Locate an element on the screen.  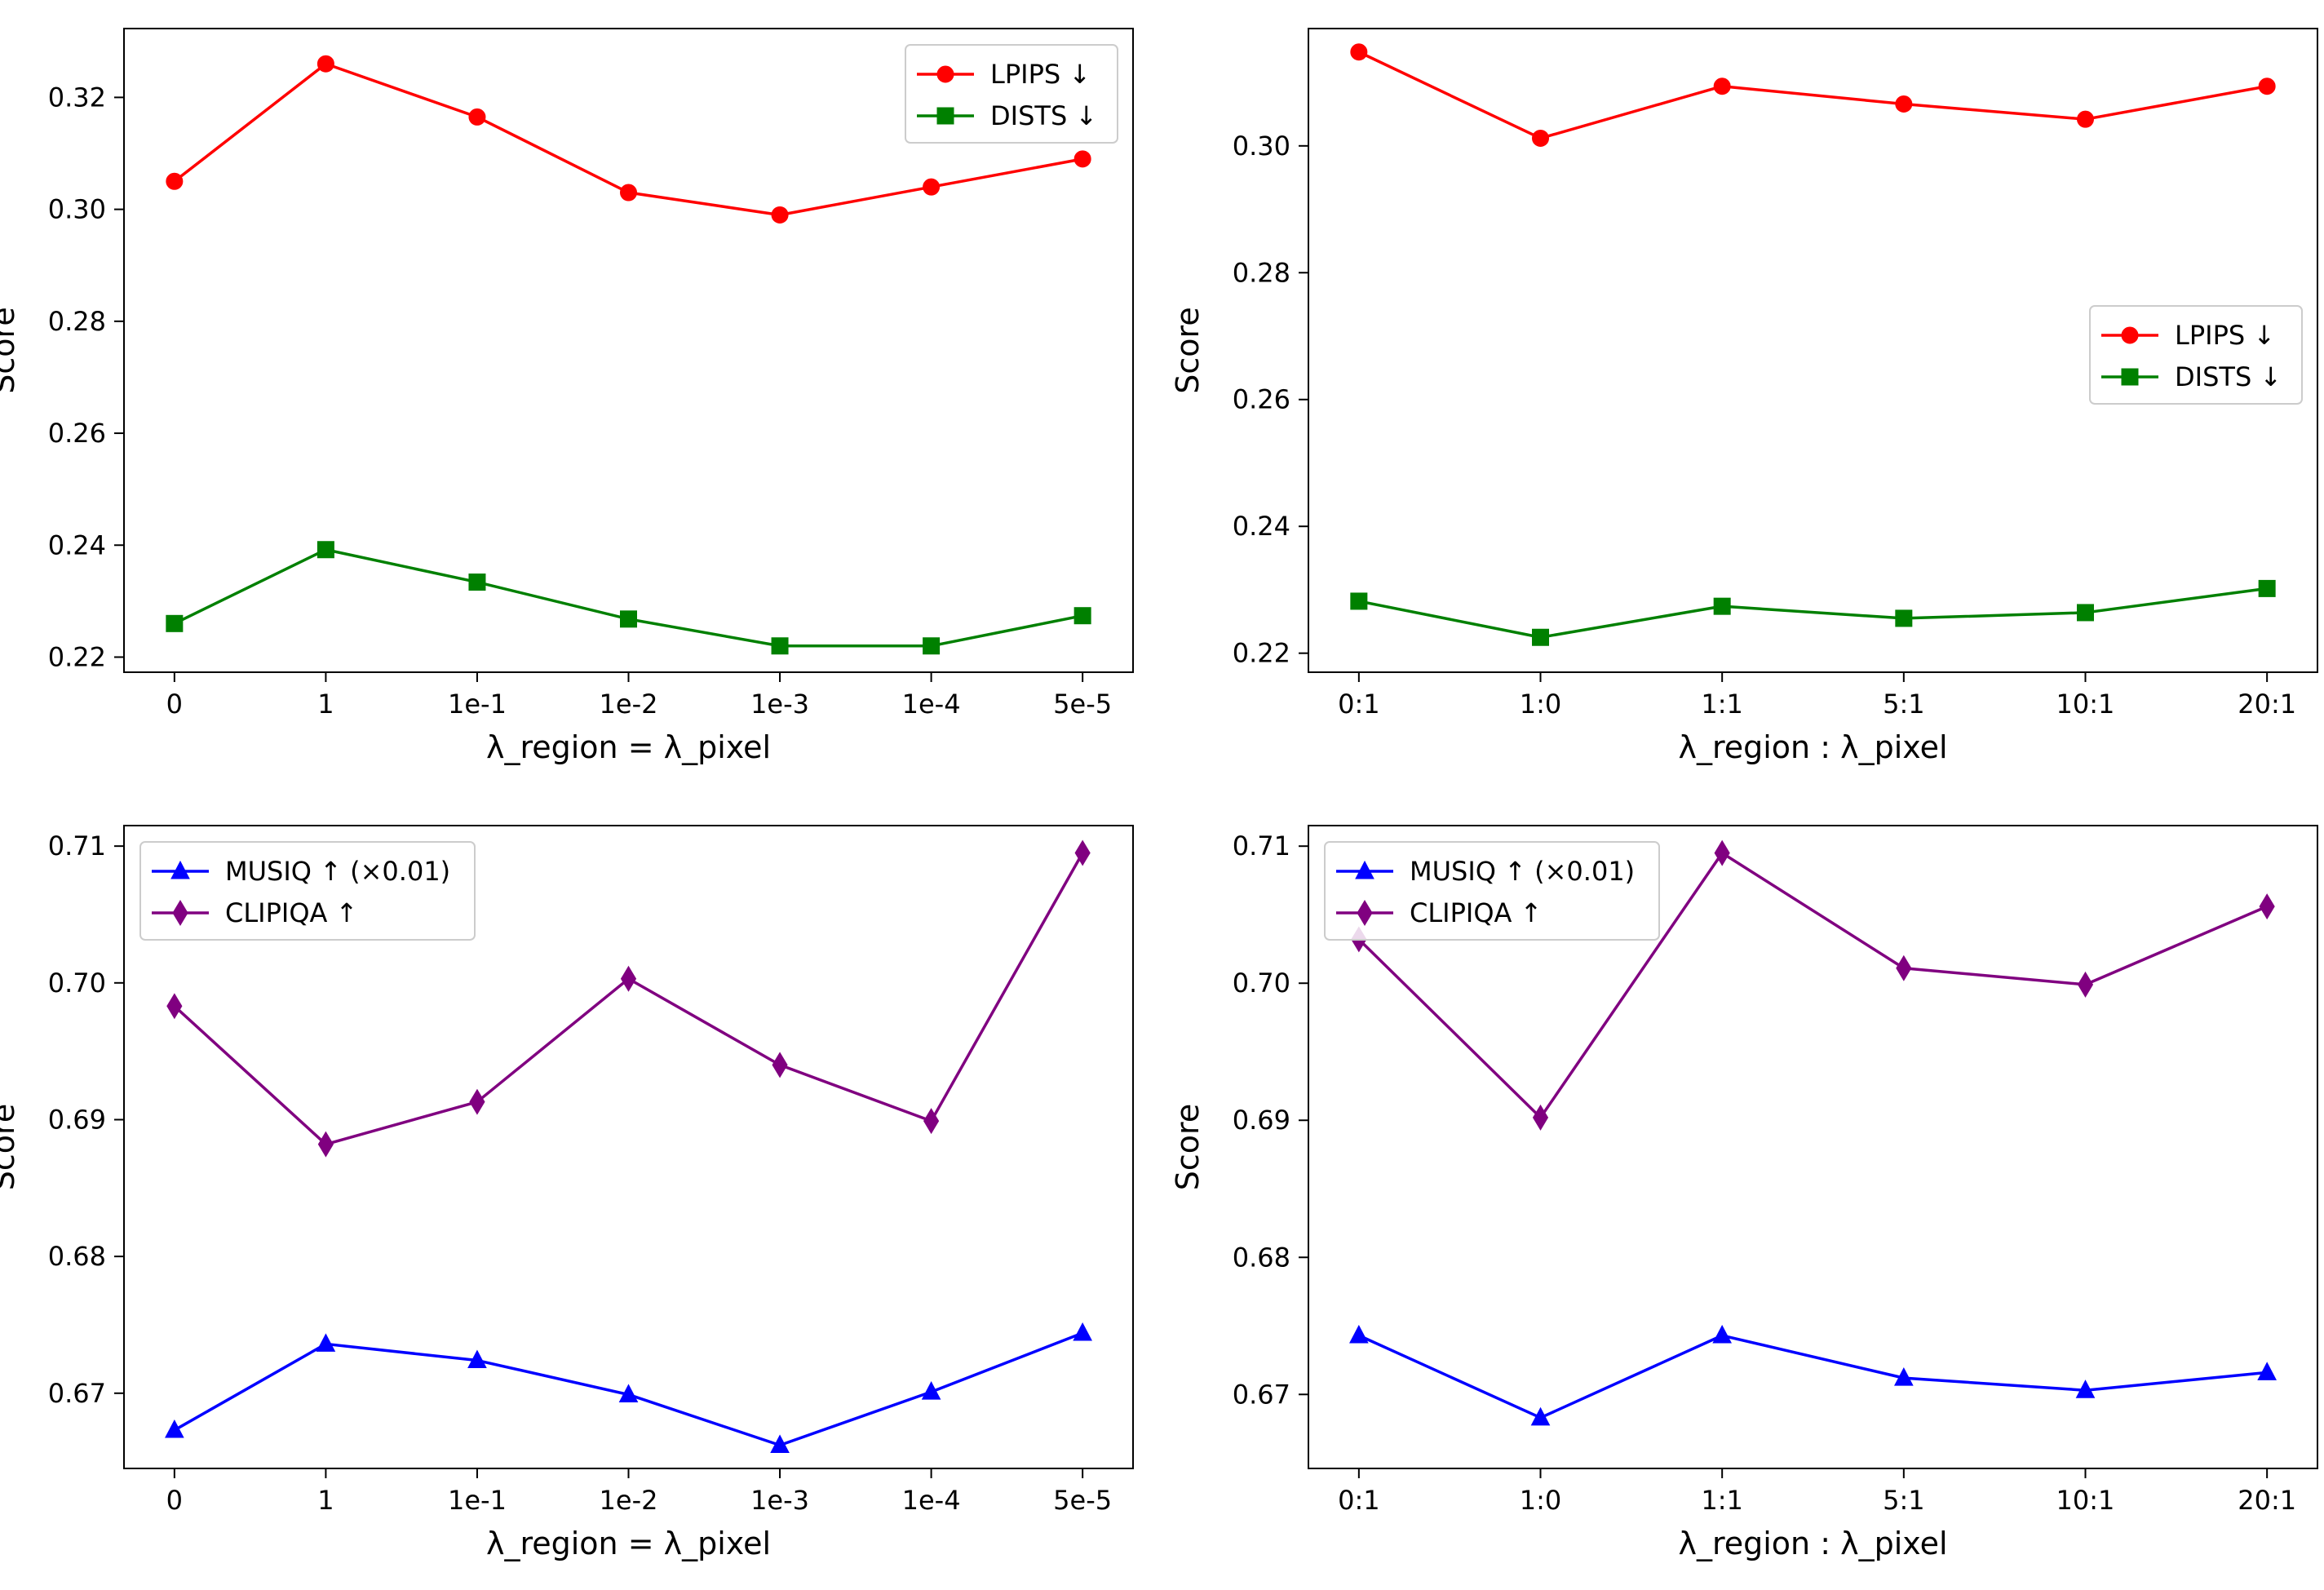
x-tick-label: 1e-2 is located at coordinates (629, 704).